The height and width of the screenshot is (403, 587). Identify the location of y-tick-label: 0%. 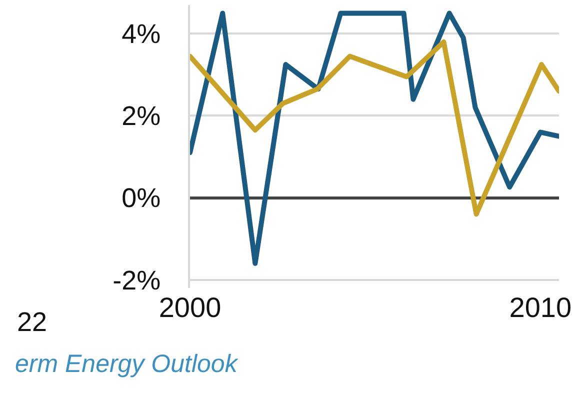
(141, 198).